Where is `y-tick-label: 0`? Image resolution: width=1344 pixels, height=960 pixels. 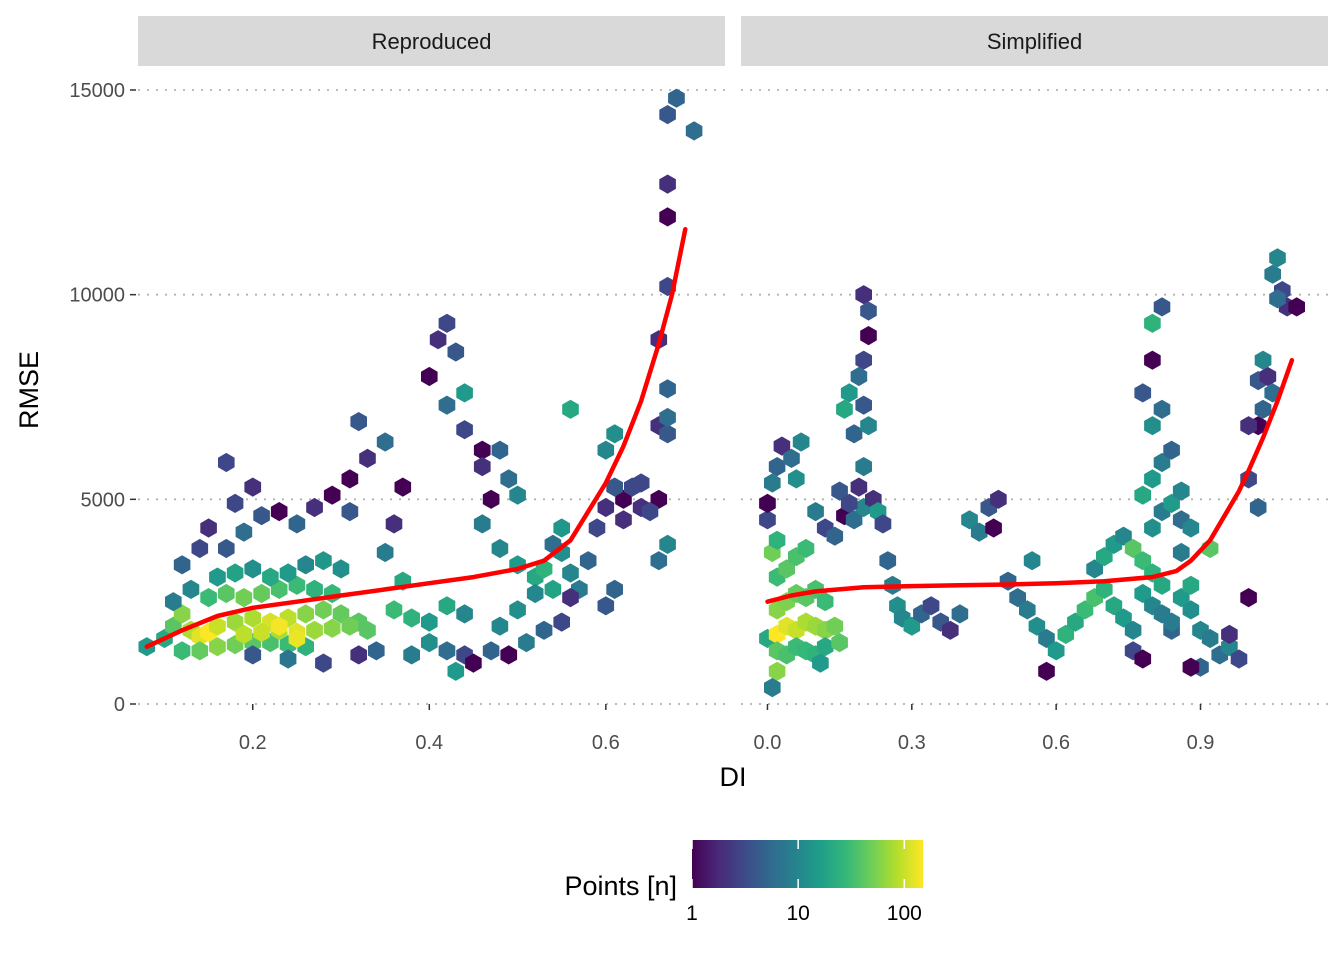
y-tick-label: 0 is located at coordinates (119, 705).